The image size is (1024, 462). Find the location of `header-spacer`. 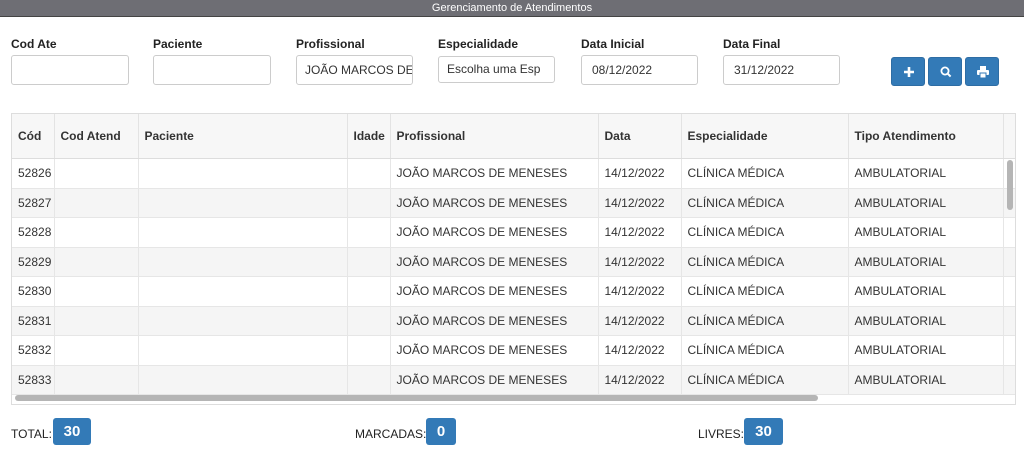

header-spacer is located at coordinates (1009, 136).